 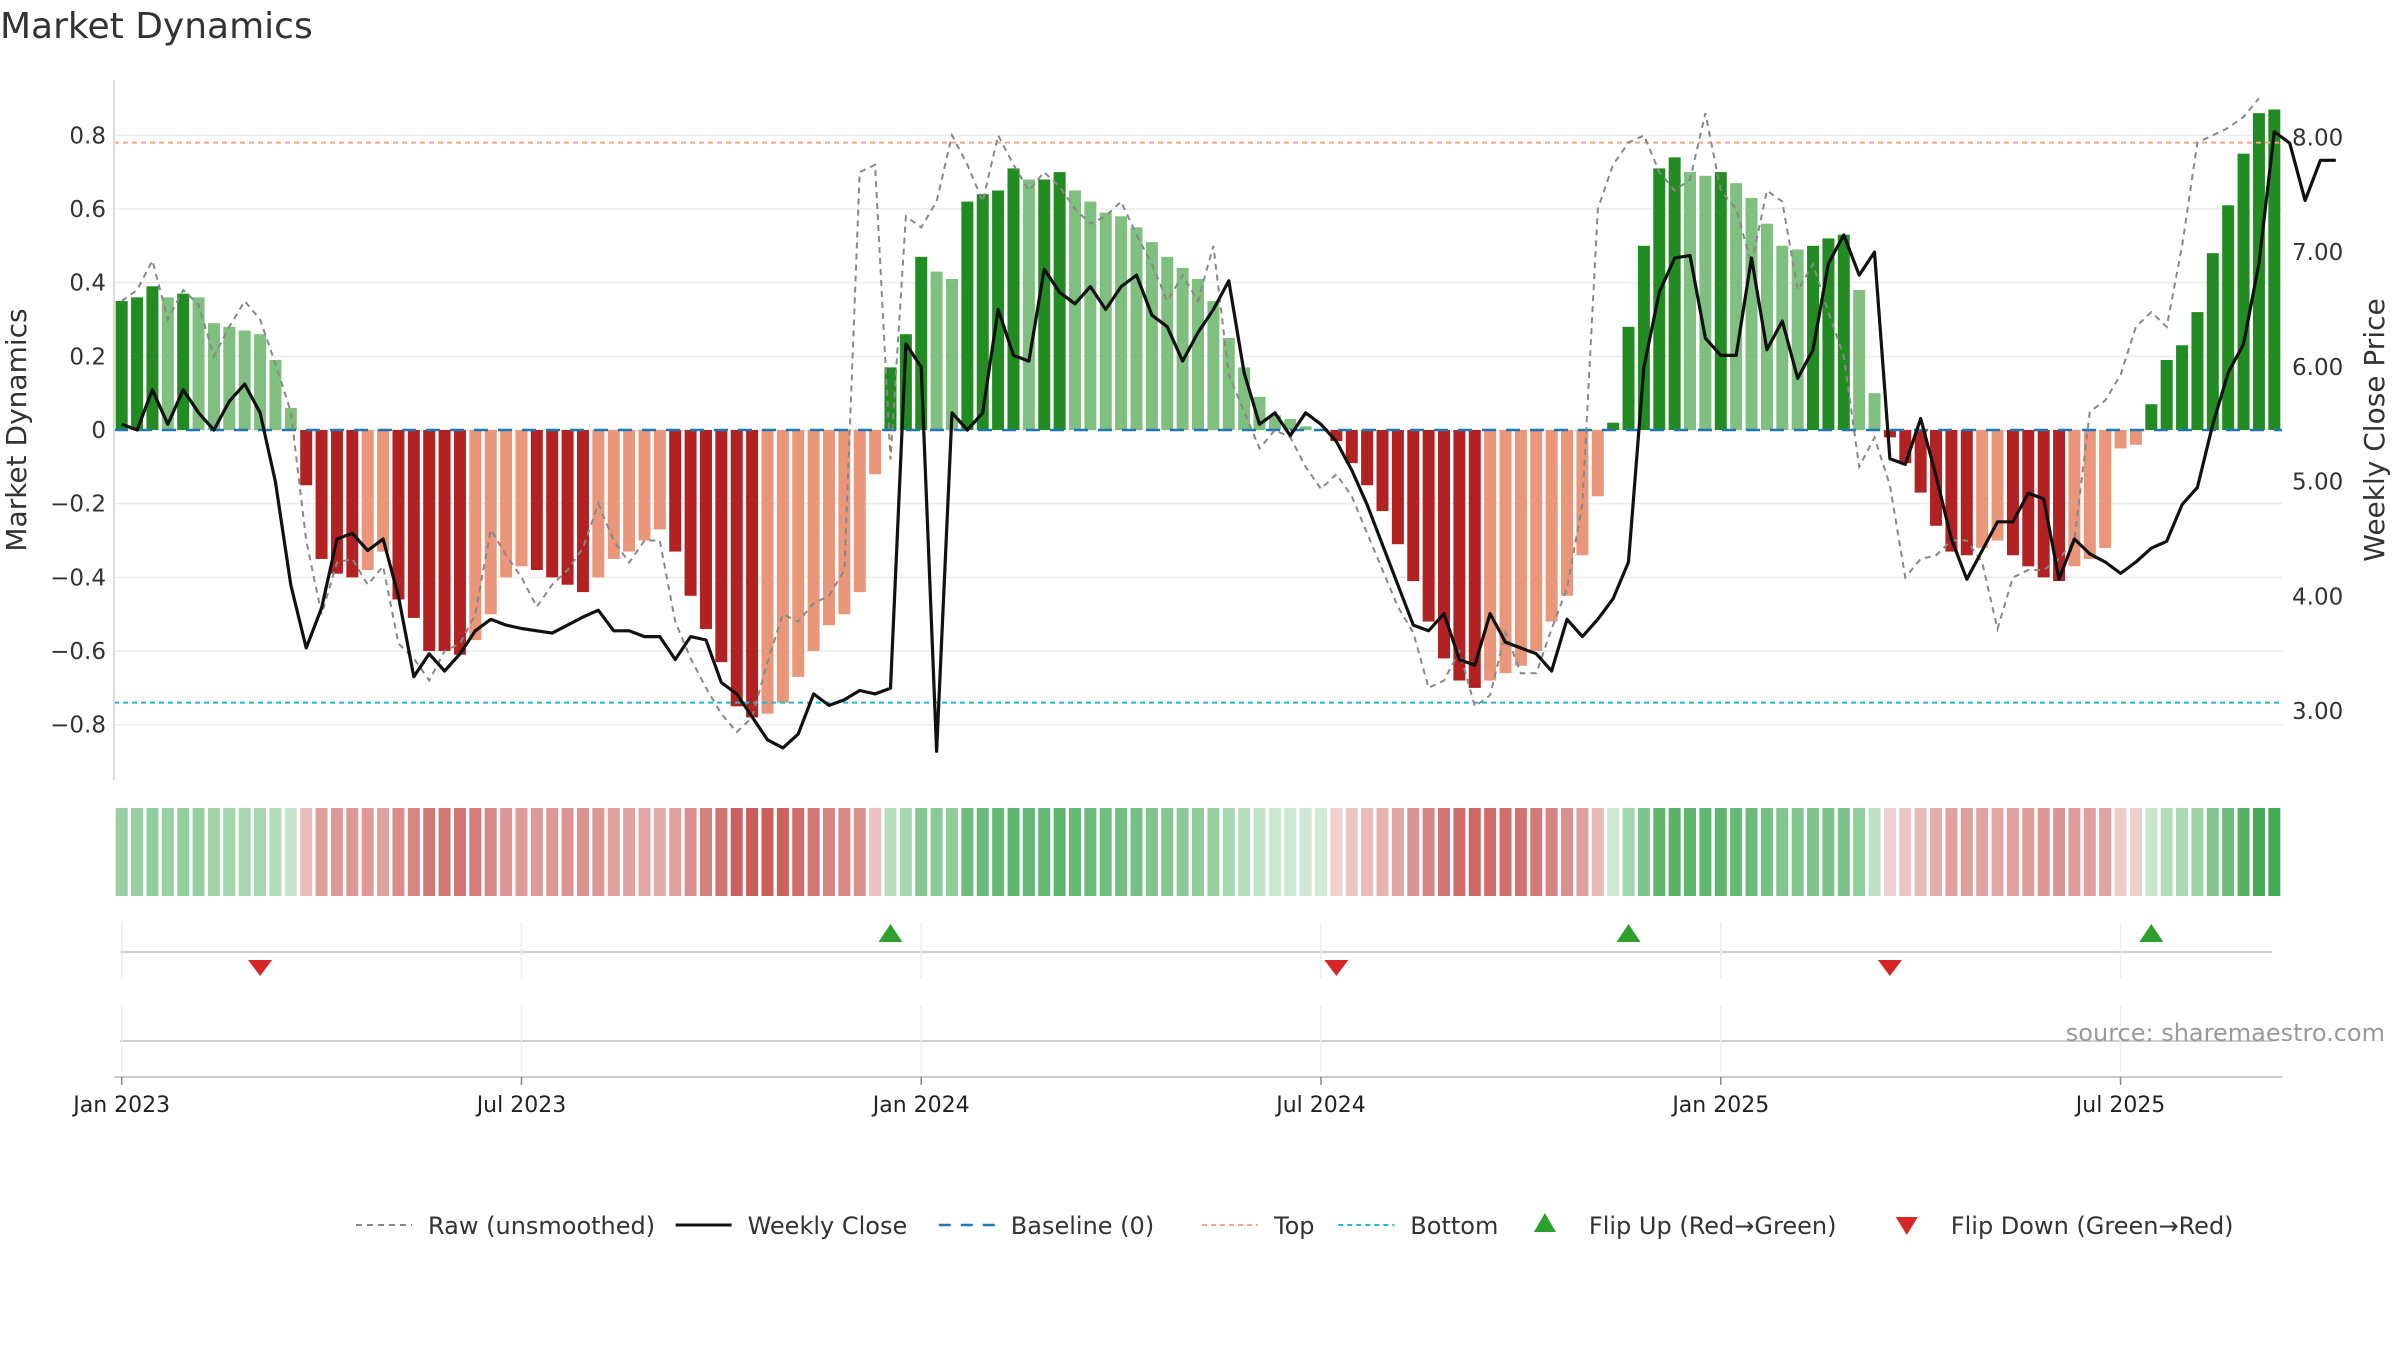 I want to click on y-tick-label: 0.4, so click(x=87, y=284).